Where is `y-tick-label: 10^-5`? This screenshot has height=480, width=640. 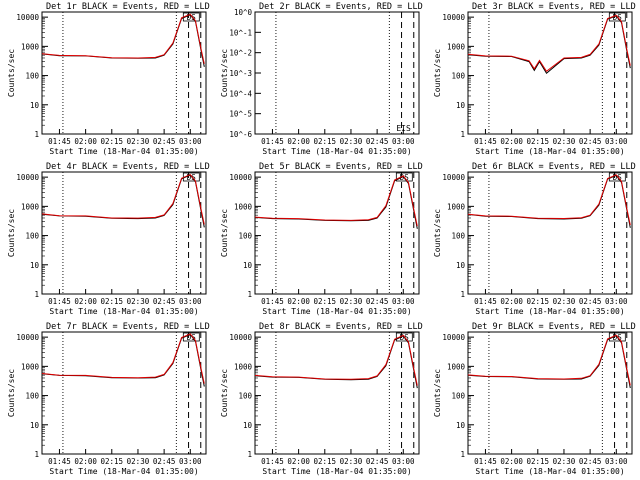 y-tick-label: 10^-5 is located at coordinates (240, 114).